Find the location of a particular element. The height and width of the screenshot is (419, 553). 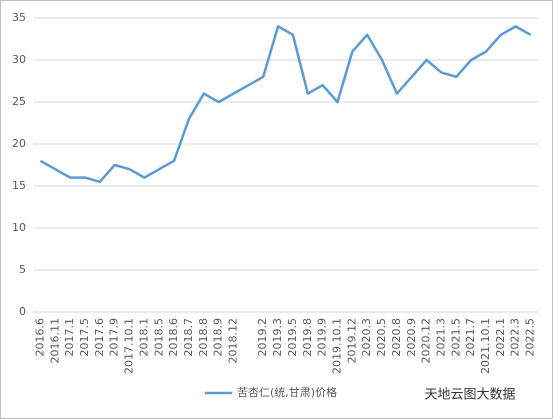

x-tick-label: 2018.1 is located at coordinates (143, 337).